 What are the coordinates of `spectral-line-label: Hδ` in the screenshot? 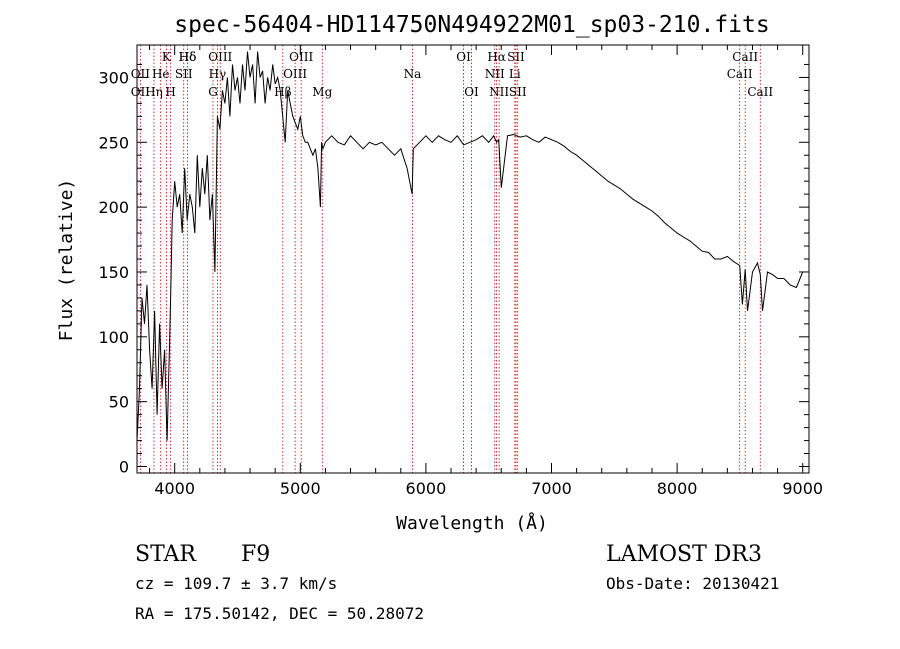 It's located at (188, 57).